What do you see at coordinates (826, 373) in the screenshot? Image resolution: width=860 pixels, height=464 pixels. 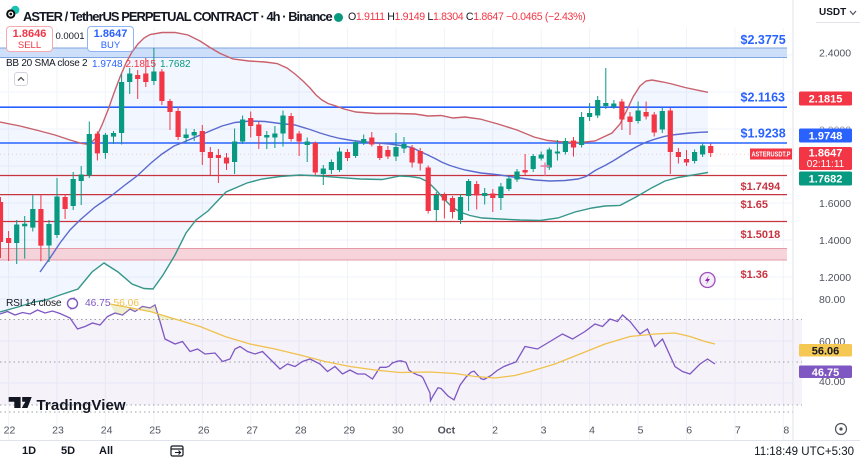 I see `svg-text: 46.75` at bounding box center [826, 373].